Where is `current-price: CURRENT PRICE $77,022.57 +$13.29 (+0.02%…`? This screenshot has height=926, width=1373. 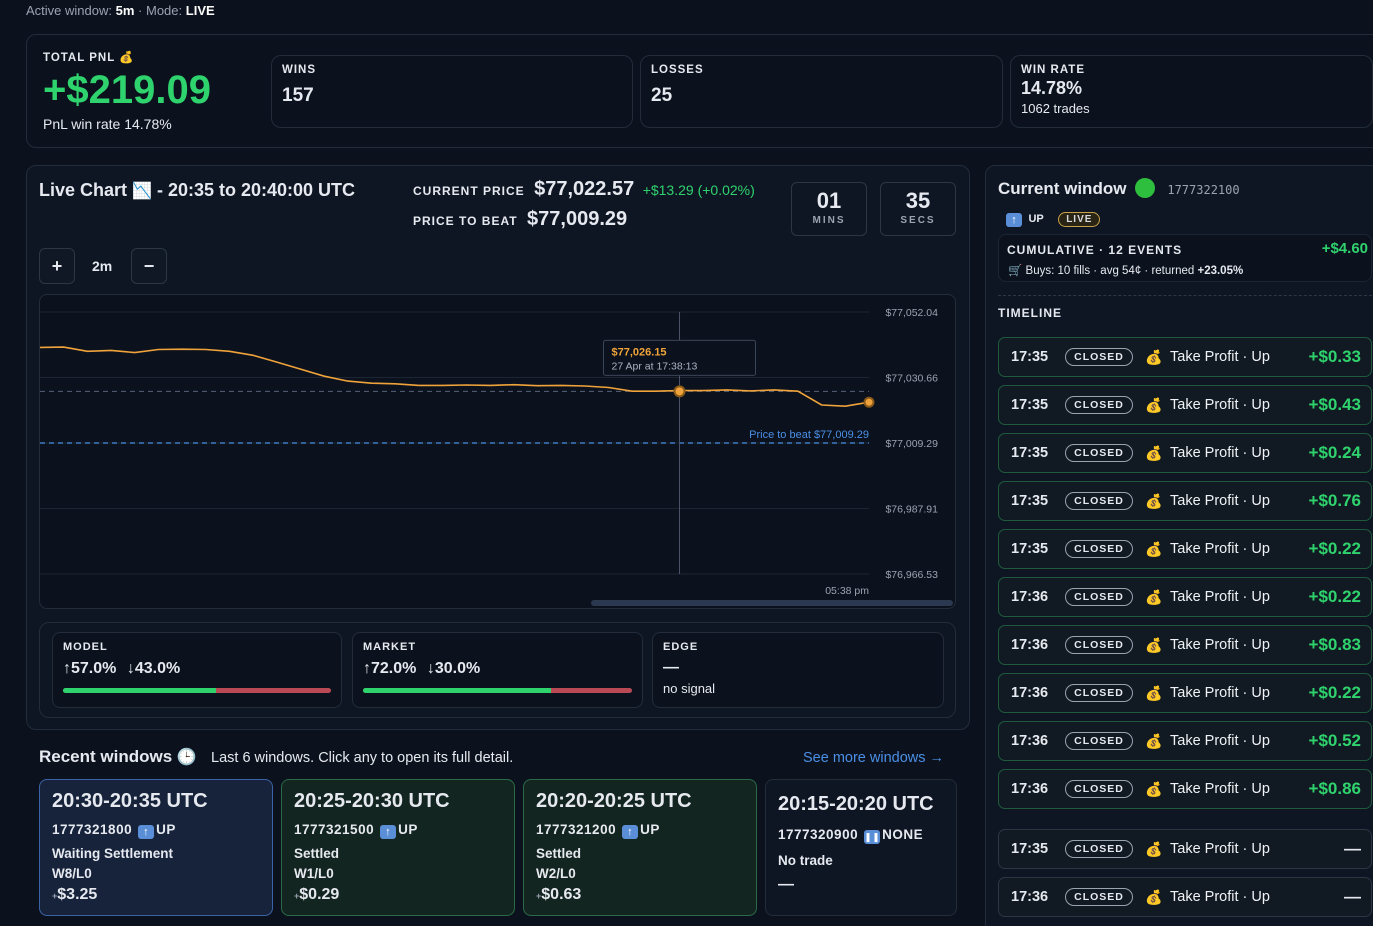
current-price: CURRENT PRICE $77,022.57 +$13.29 (+0.02%… is located at coordinates (584, 189).